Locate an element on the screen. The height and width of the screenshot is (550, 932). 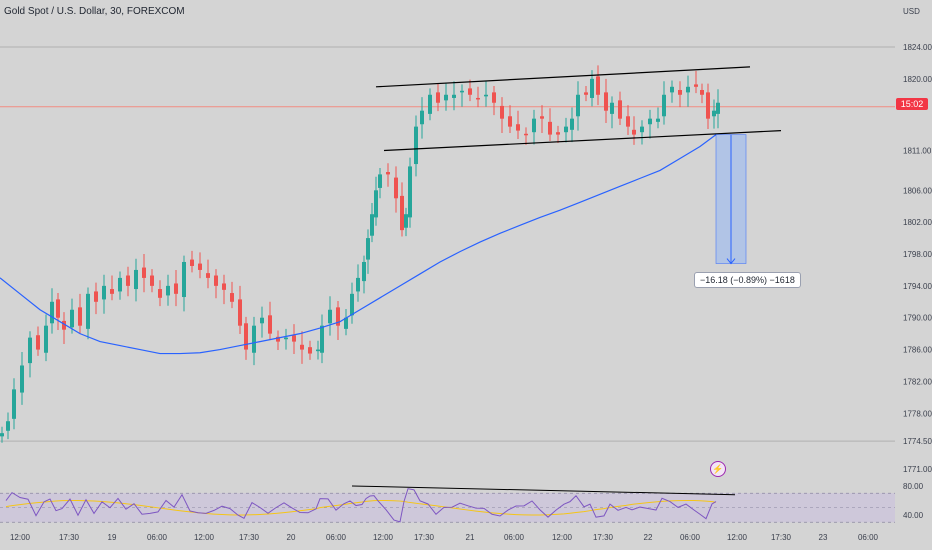
time-axis-tick-15: 06:00 is located at coordinates (690, 537).